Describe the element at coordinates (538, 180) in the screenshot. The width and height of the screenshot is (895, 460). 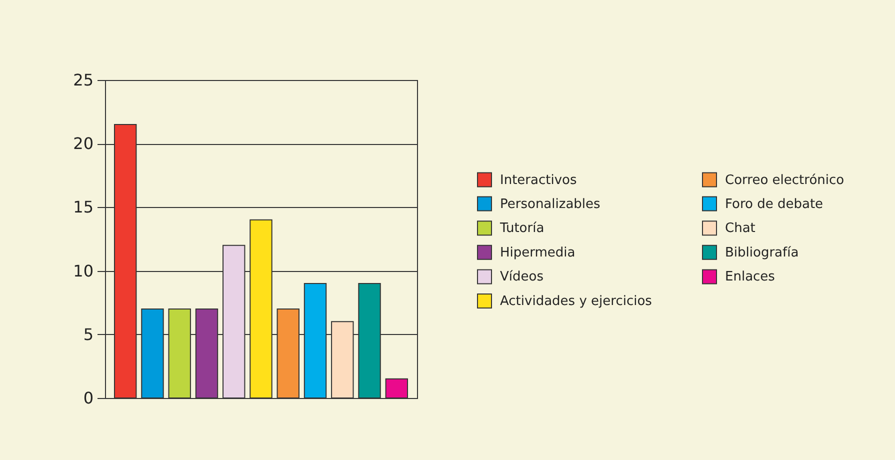
I see `legend-label: Interactivos` at that location.